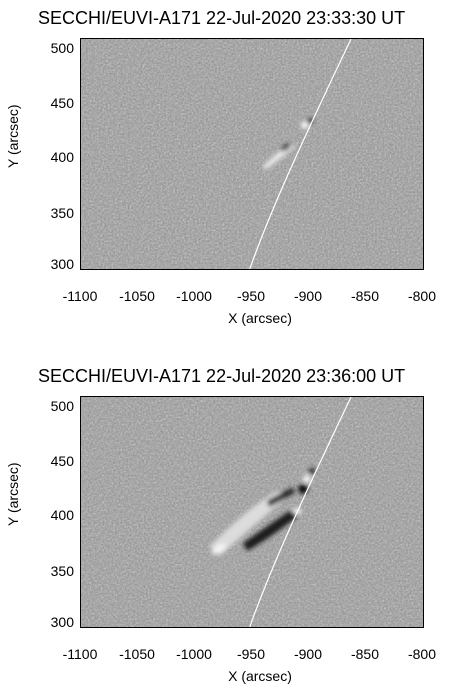  Describe the element at coordinates (222, 18) in the screenshot. I see `panel-title: SECCHI/EUVI-A171 22-Jul-2020 23:33:30 UT` at that location.